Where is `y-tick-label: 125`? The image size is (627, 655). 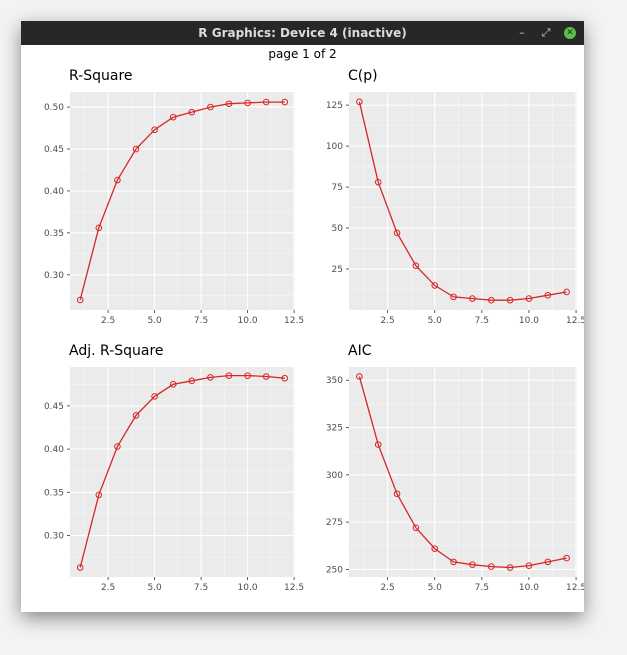
y-tick-label: 125 is located at coordinates (334, 106).